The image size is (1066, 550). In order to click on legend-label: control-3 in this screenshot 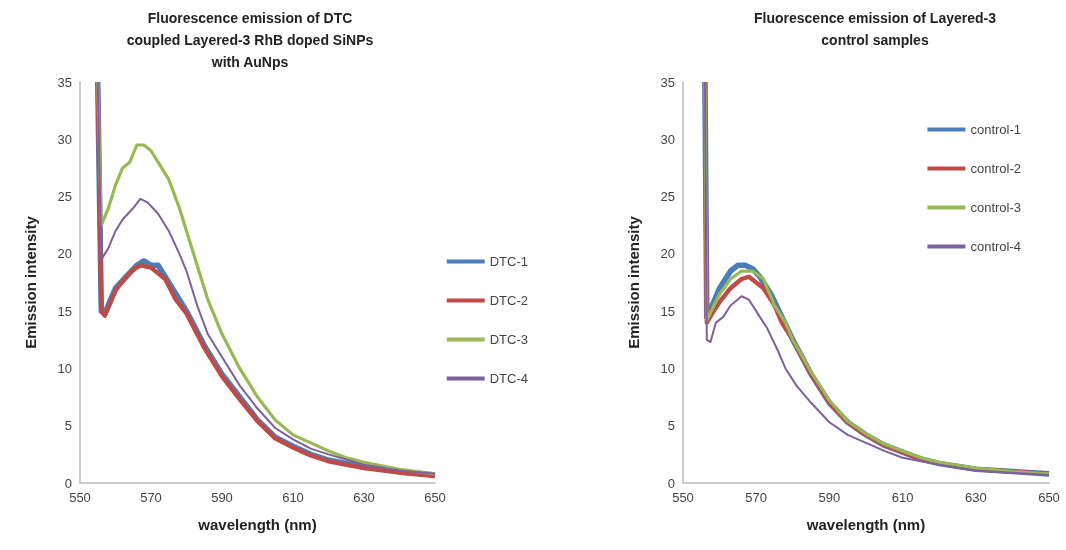, I will do `click(995, 207)`.